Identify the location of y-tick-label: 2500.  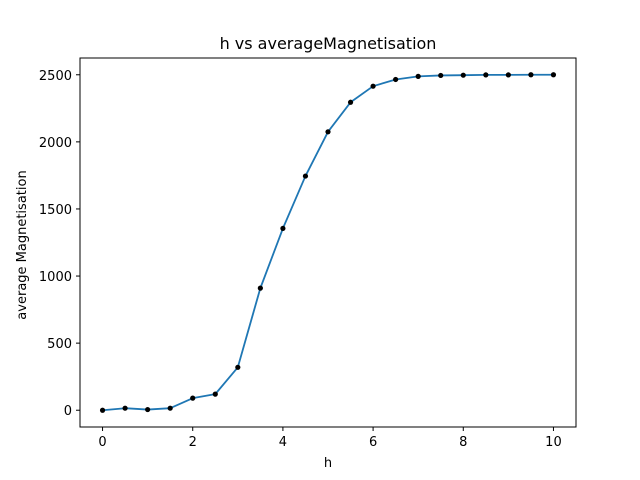
(55, 76).